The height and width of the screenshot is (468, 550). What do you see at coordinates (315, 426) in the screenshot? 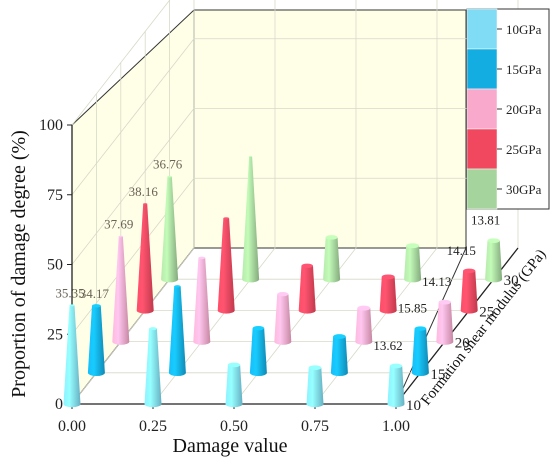
I see `x-tick-label: 0.75` at bounding box center [315, 426].